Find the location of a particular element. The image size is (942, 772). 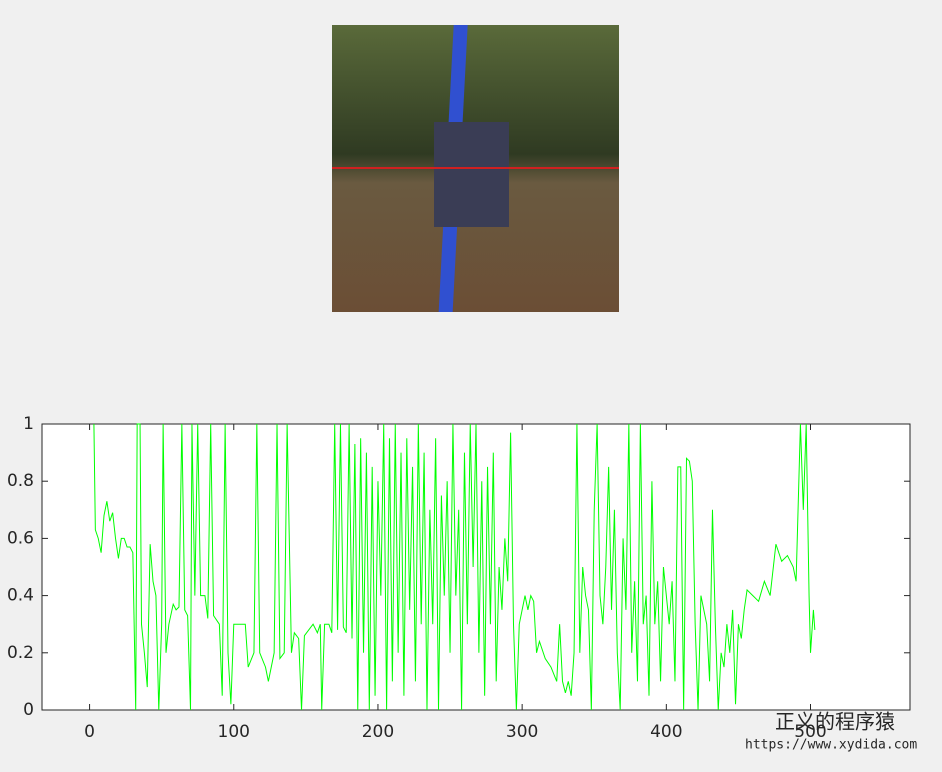

watermark: 正义的程序猿 is located at coordinates (835, 722).